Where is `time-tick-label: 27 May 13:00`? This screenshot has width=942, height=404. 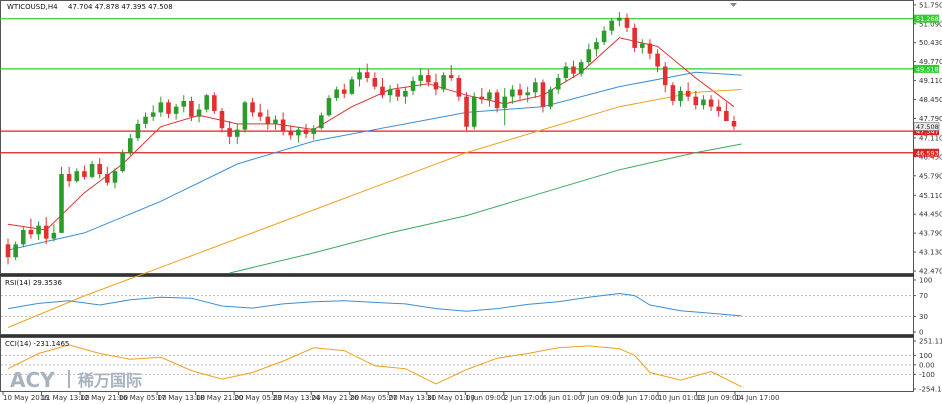 time-tick-label: 27 May 13:00 is located at coordinates (412, 398).